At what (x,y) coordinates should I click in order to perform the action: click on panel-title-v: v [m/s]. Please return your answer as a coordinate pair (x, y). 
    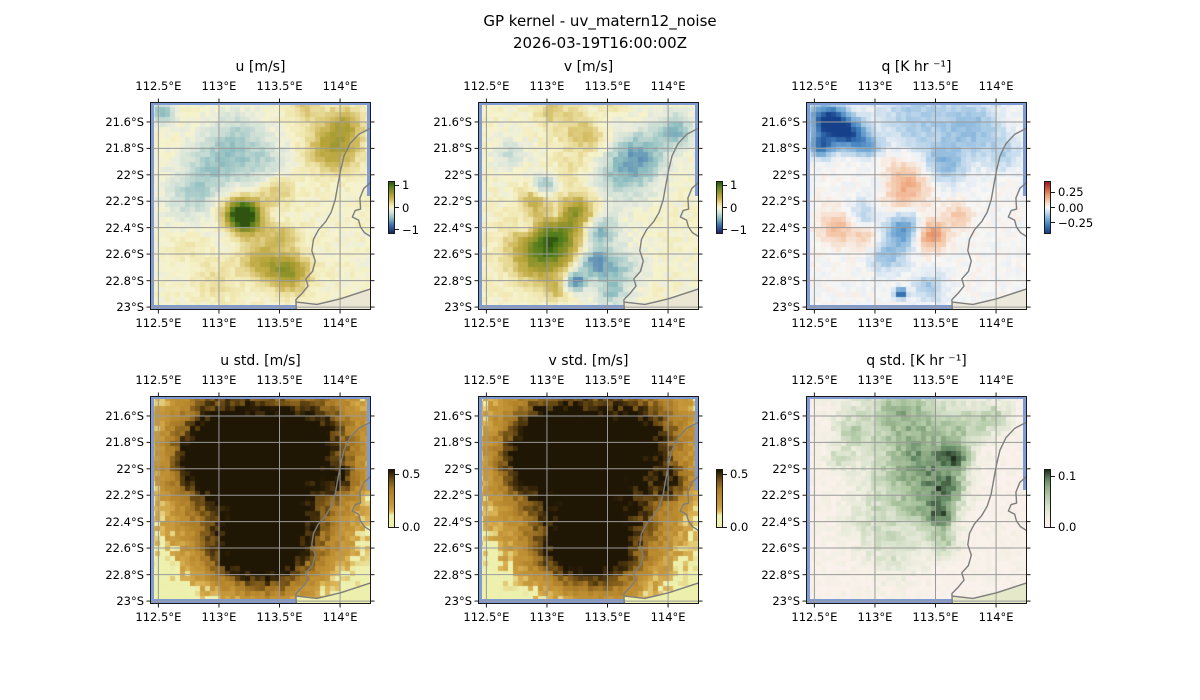
    Looking at the image, I should click on (588, 67).